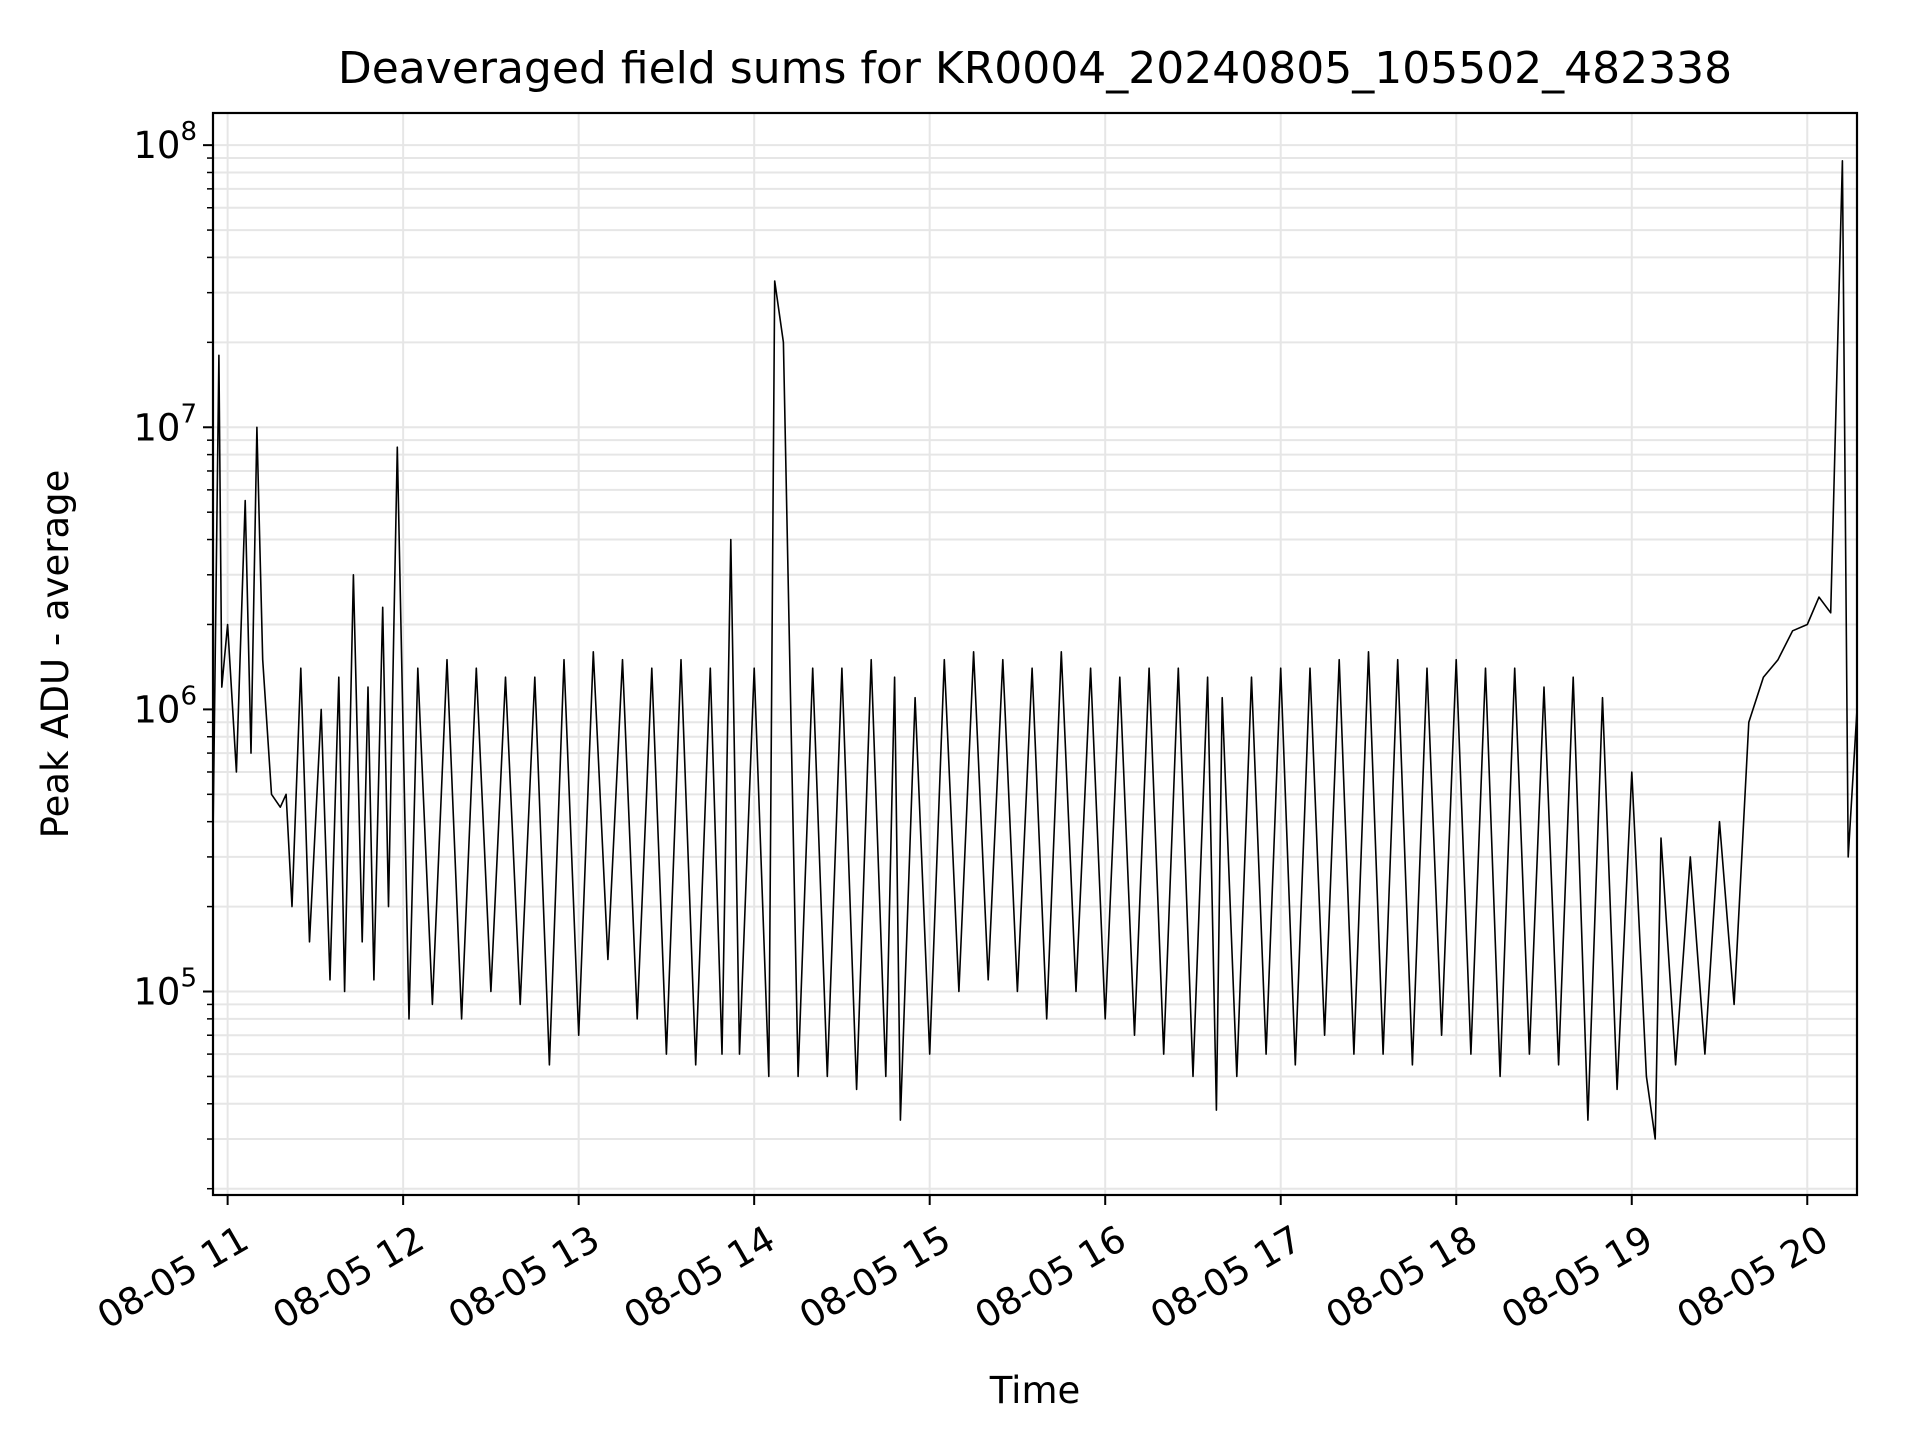 The image size is (1920, 1440). Describe the element at coordinates (1035, 1390) in the screenshot. I see `x-axis-label: Time` at that location.